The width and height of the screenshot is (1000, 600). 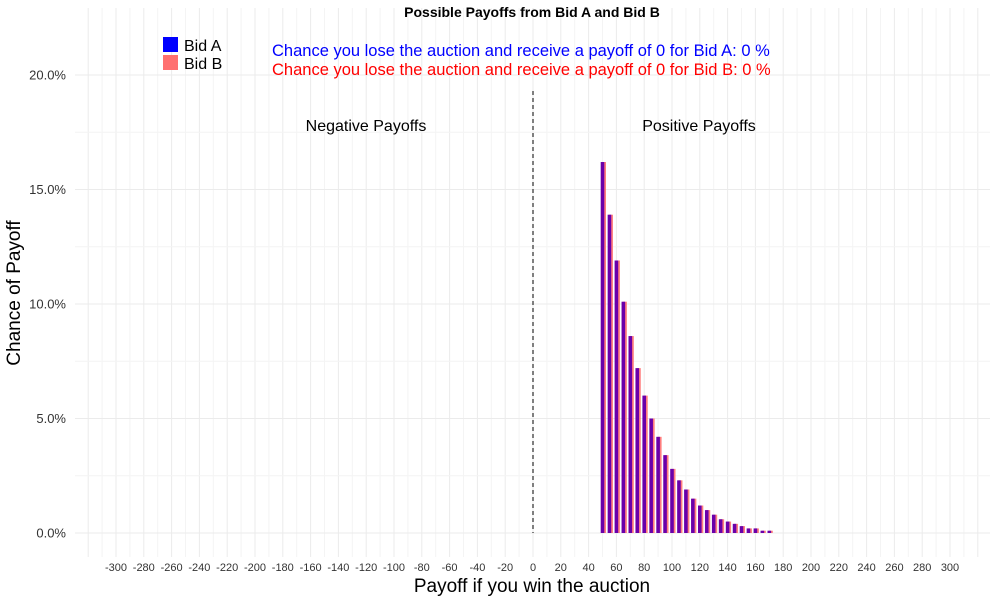 I want to click on x-tick-label: -240, so click(x=199, y=568).